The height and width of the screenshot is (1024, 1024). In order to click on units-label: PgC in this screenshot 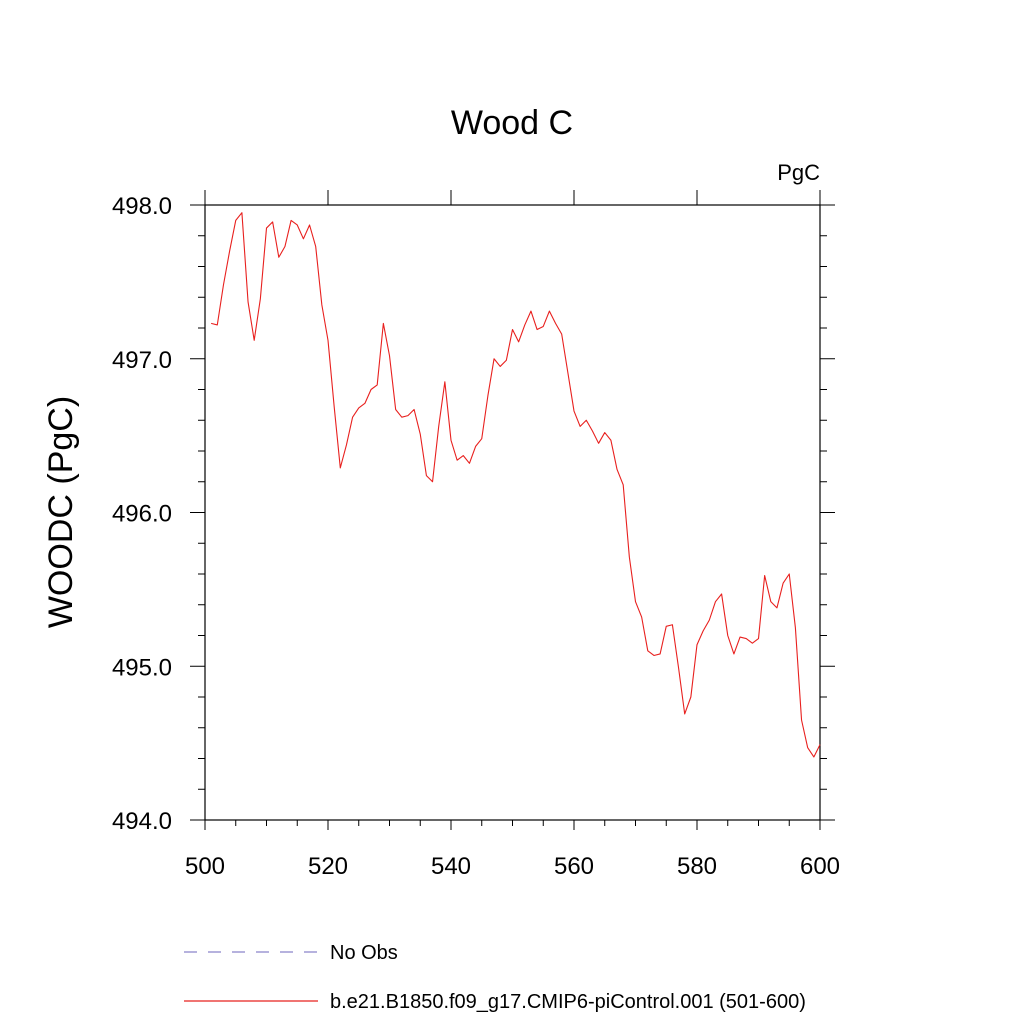, I will do `click(798, 172)`.